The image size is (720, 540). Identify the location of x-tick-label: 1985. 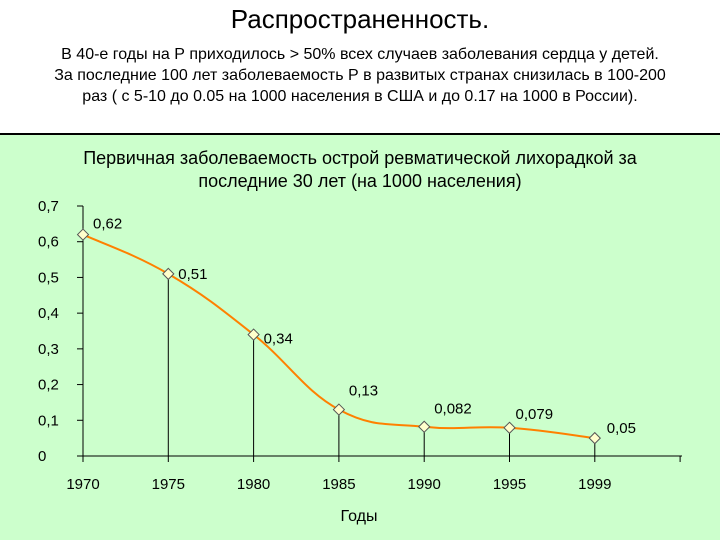
(338, 484).